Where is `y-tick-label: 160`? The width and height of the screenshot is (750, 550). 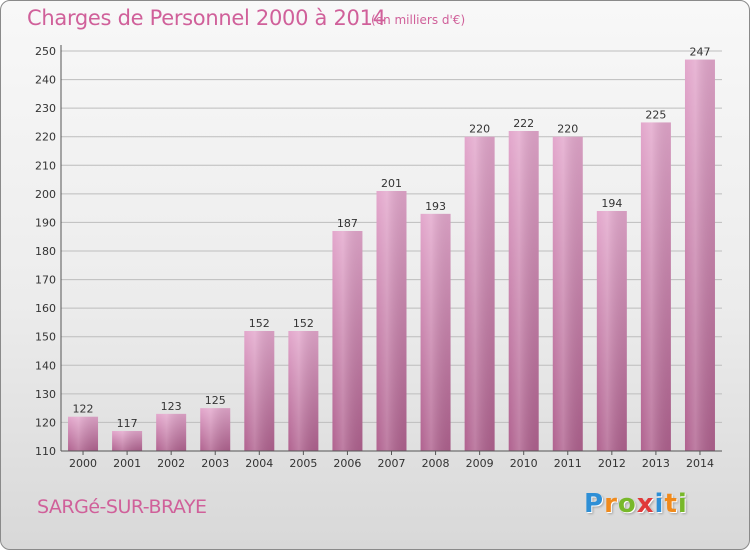
y-tick-label: 160 is located at coordinates (45, 308).